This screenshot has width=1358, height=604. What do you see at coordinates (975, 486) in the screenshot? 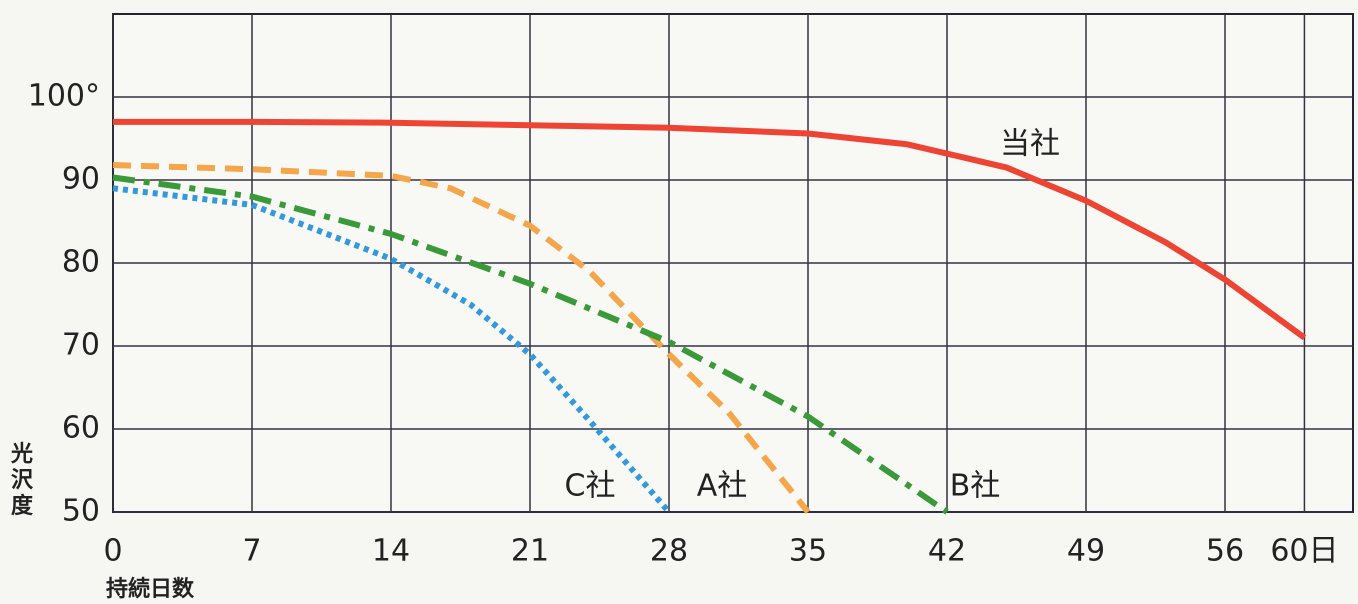
I see `series-label: B社` at bounding box center [975, 486].